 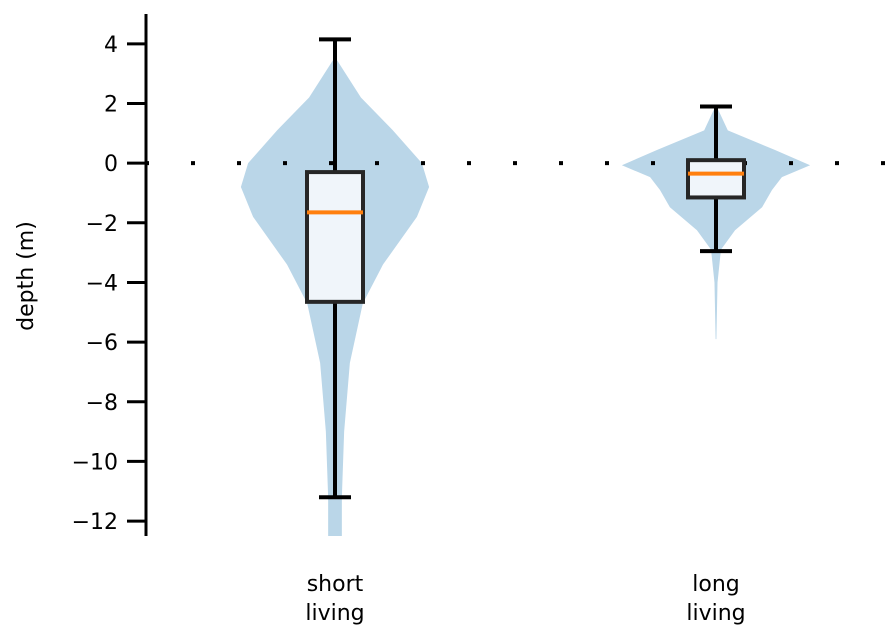 What do you see at coordinates (335, 584) in the screenshot?
I see `x-tick-label: short` at bounding box center [335, 584].